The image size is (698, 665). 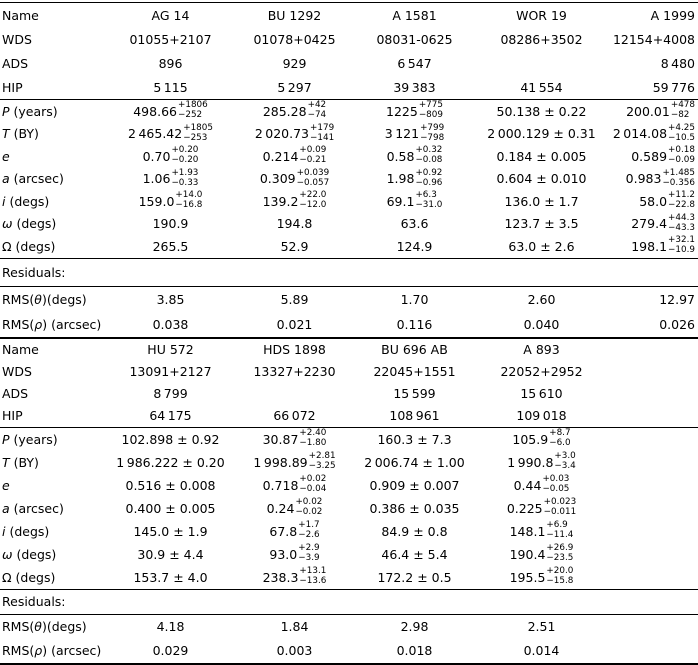 I want to click on table-row: HIP 64 175 66 072 108 961 109 018, so click(x=349, y=416).